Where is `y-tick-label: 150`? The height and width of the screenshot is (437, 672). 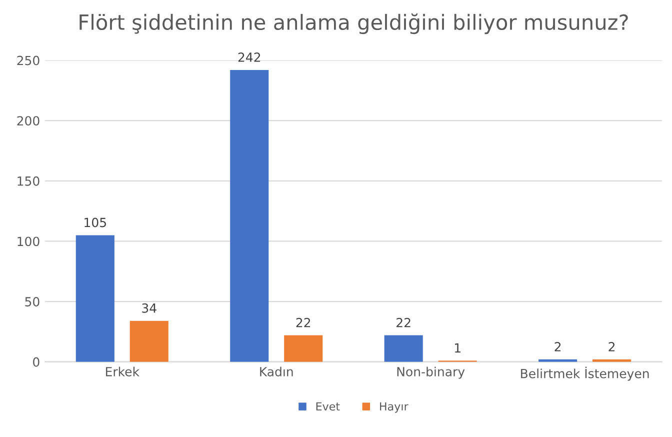
y-tick-label: 150 is located at coordinates (29, 181).